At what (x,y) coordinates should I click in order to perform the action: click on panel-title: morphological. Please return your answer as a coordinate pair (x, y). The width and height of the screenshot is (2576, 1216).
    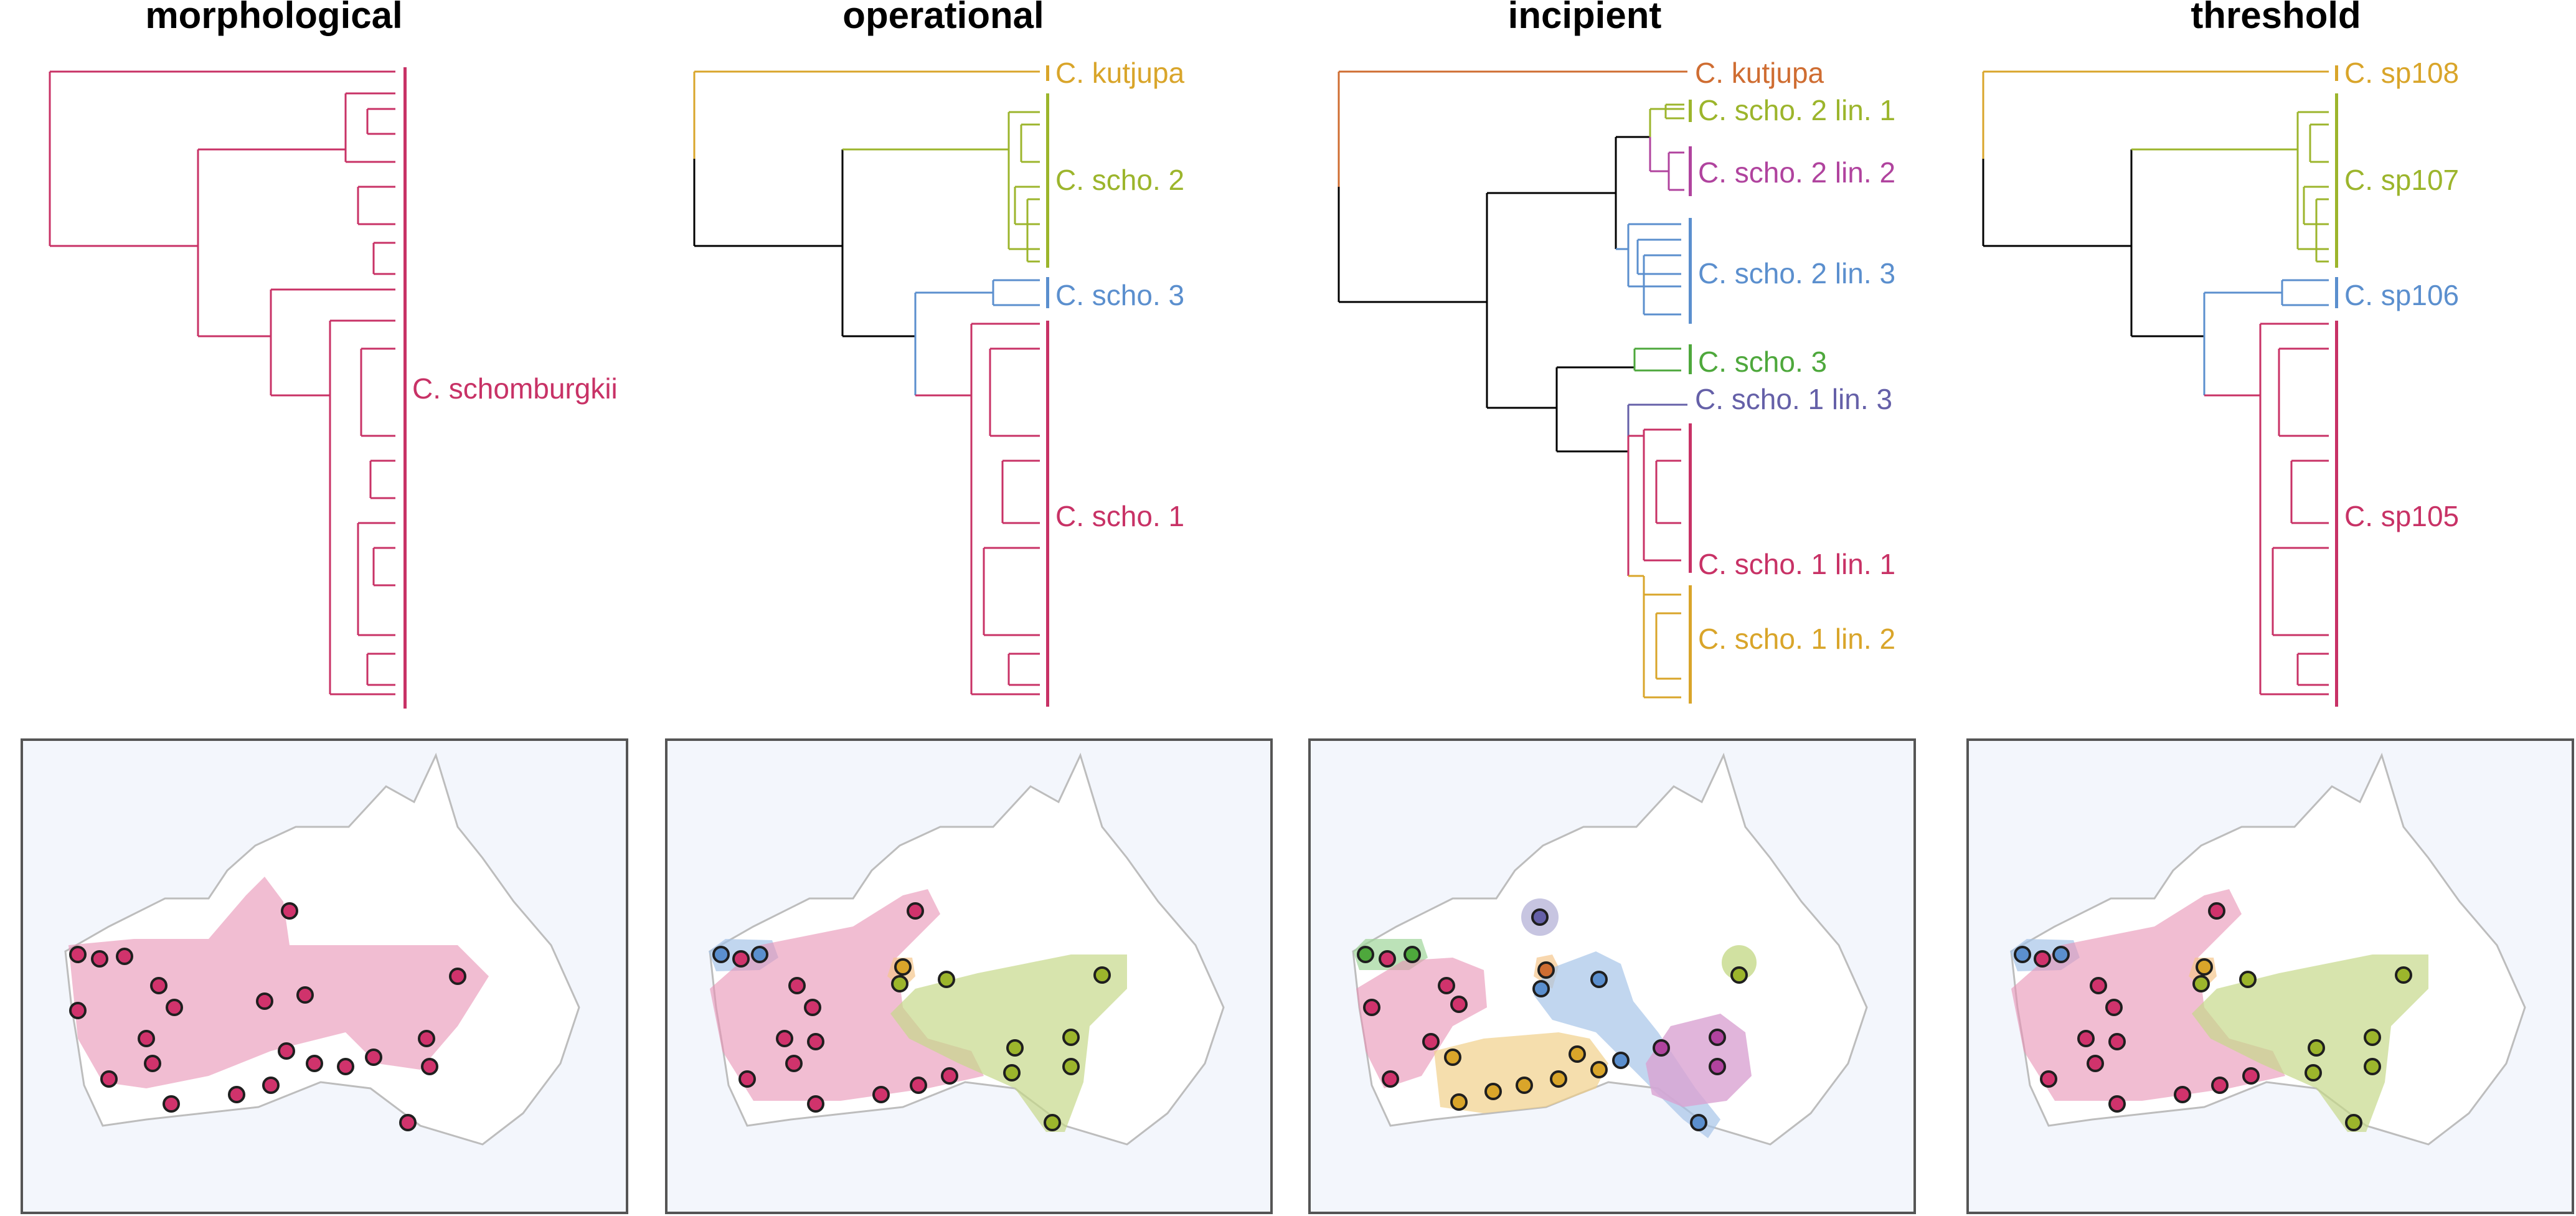
    Looking at the image, I should click on (273, 18).